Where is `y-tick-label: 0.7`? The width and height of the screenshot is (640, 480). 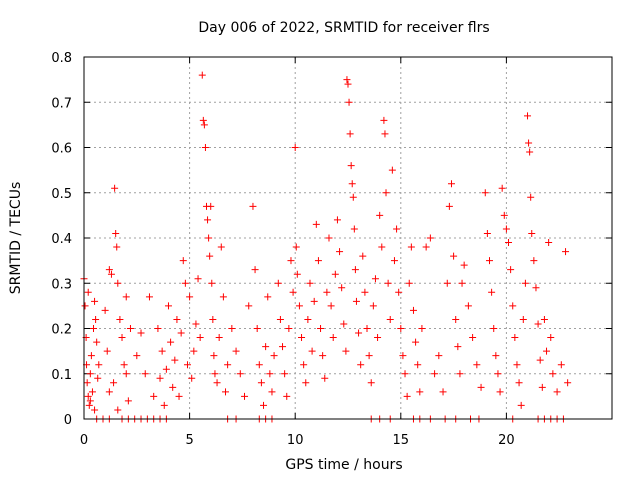 y-tick-label: 0.7 is located at coordinates (61, 103).